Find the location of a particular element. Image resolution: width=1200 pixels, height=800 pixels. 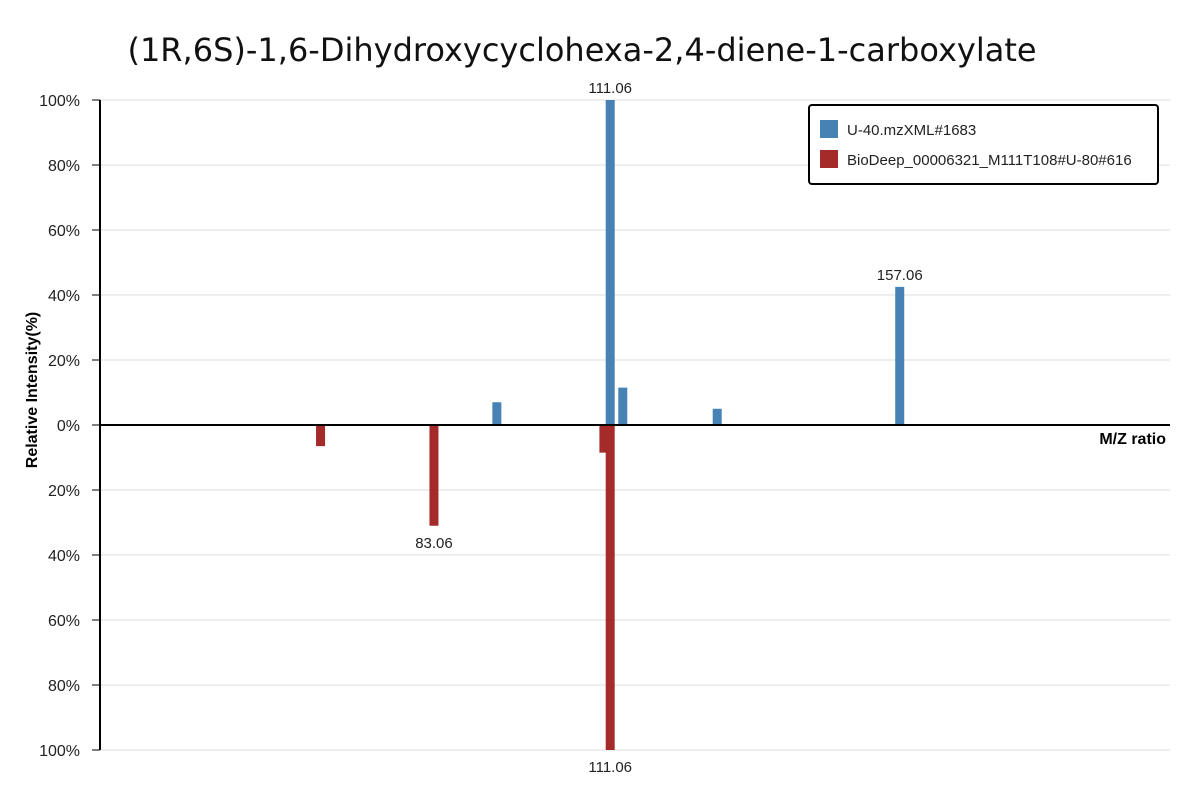

y-tick-label: 0% is located at coordinates (68, 426).